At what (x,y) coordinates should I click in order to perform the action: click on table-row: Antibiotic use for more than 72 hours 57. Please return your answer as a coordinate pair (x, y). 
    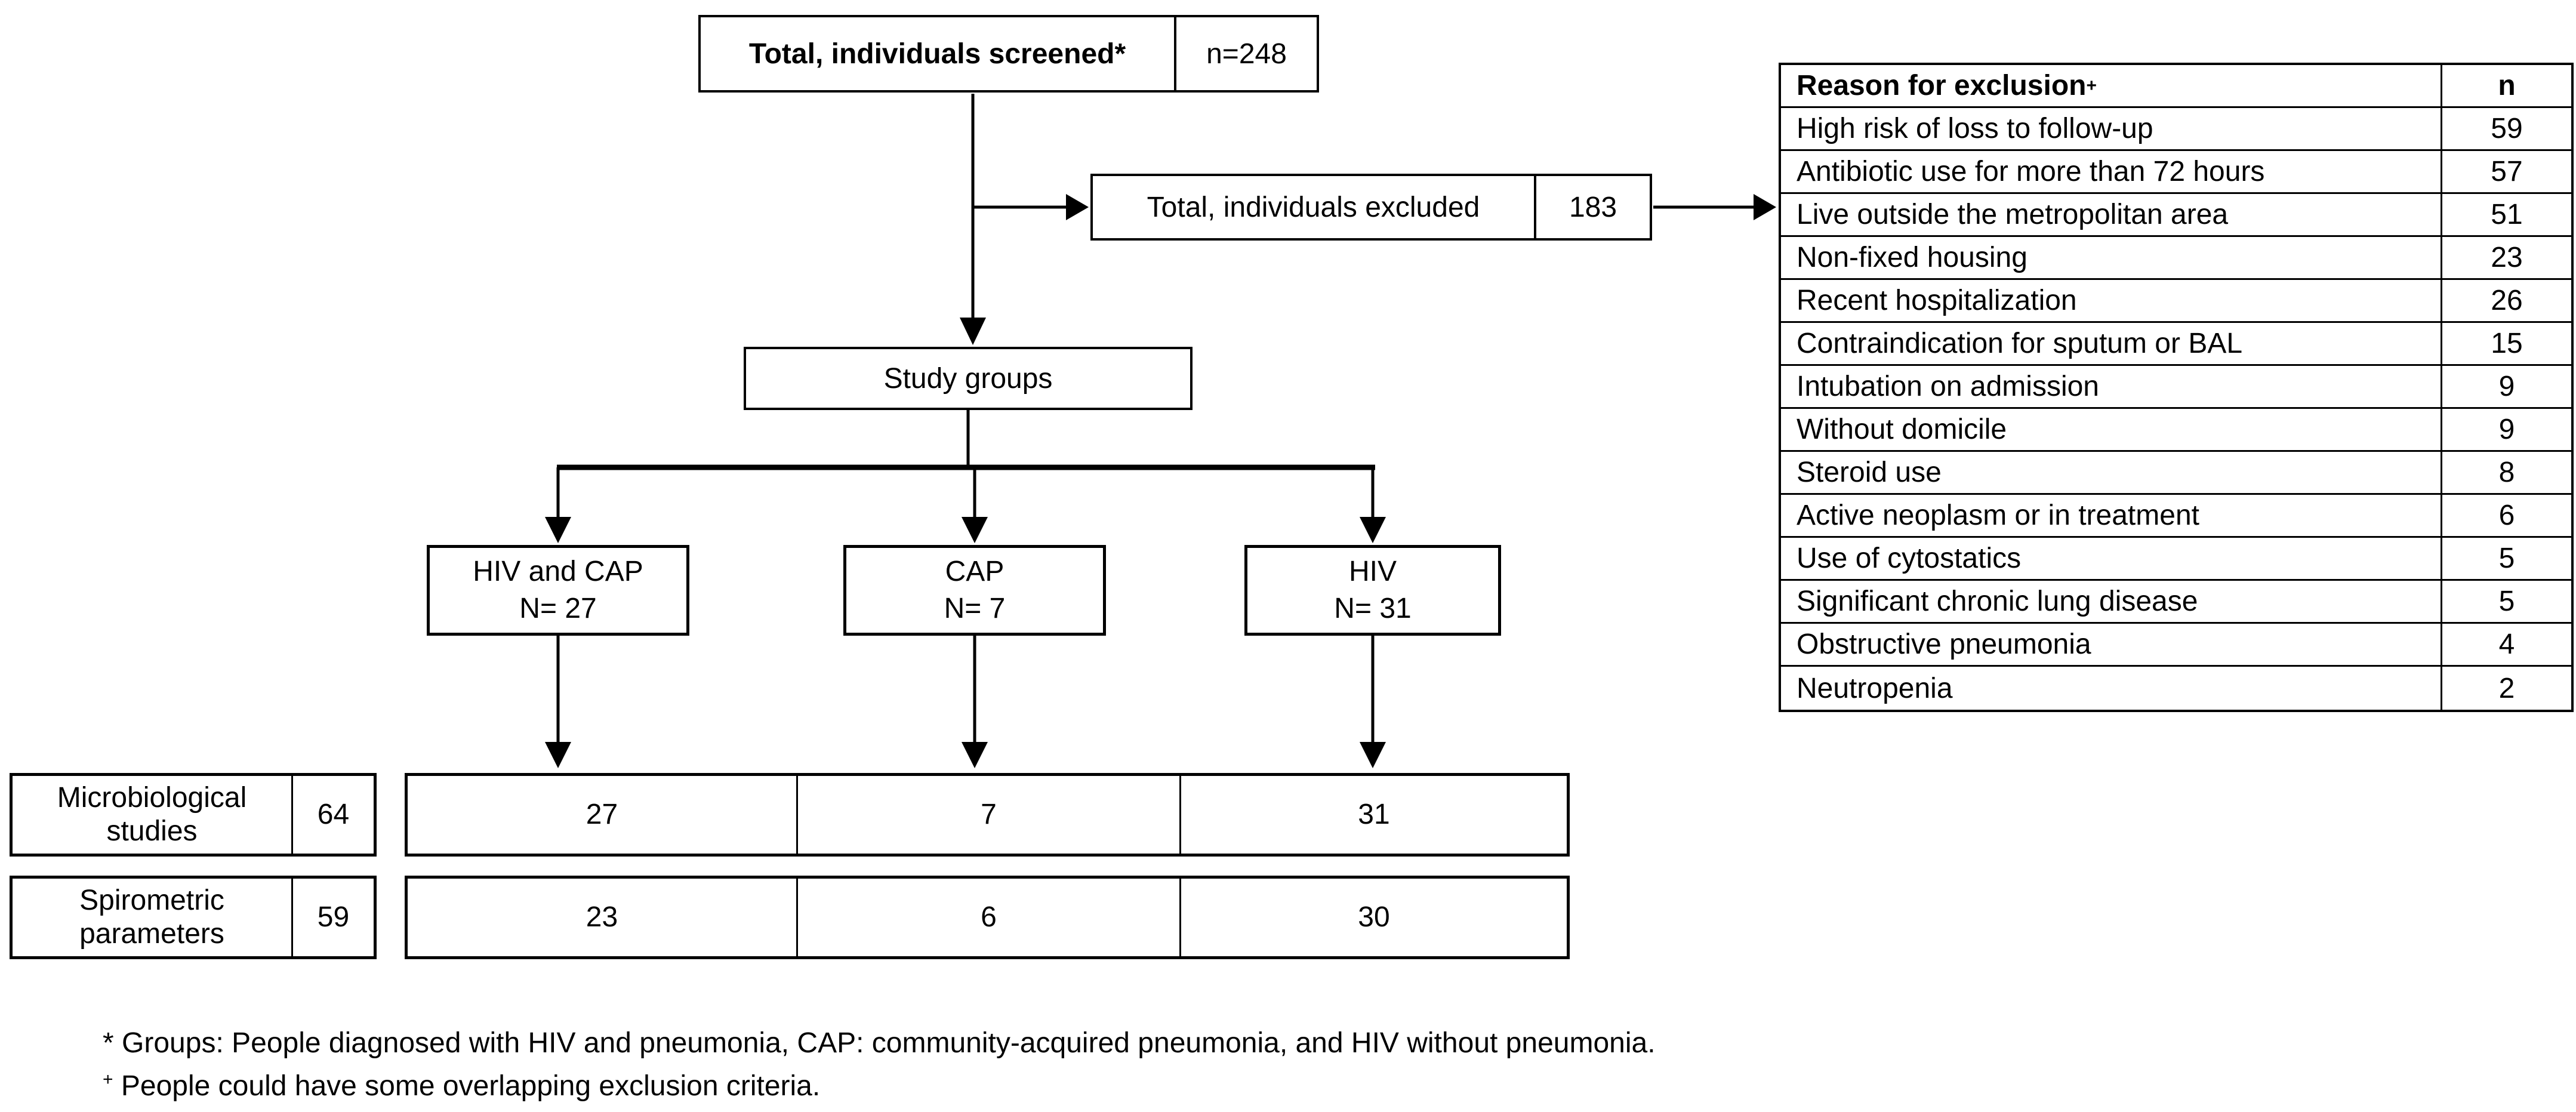
    Looking at the image, I should click on (2176, 172).